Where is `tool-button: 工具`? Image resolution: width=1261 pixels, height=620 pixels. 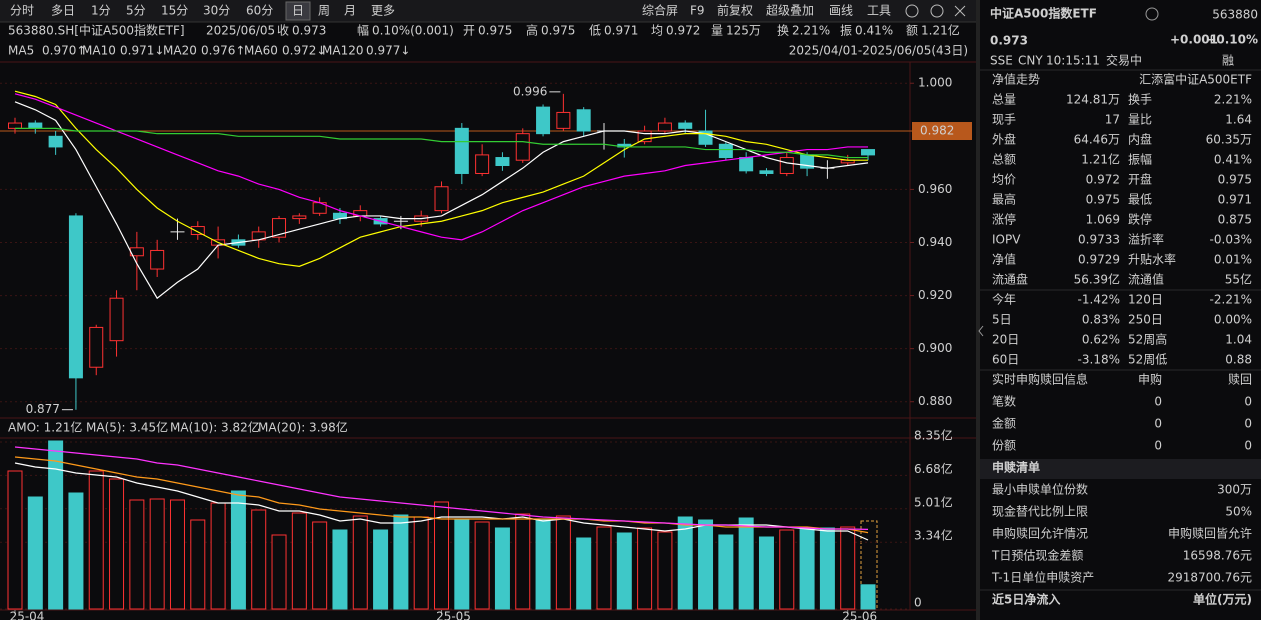
tool-button: 工具 is located at coordinates (879, 11).